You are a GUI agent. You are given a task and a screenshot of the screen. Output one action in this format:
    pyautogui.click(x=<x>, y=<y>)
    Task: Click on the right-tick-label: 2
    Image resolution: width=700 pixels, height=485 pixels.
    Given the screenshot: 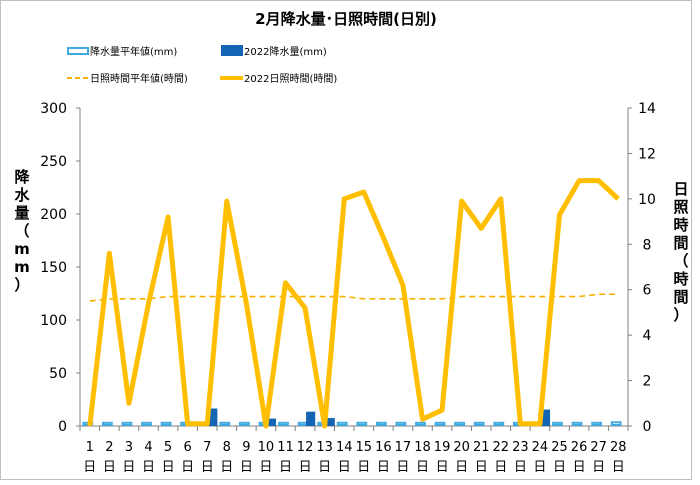 What is the action you would take?
    pyautogui.click(x=647, y=382)
    